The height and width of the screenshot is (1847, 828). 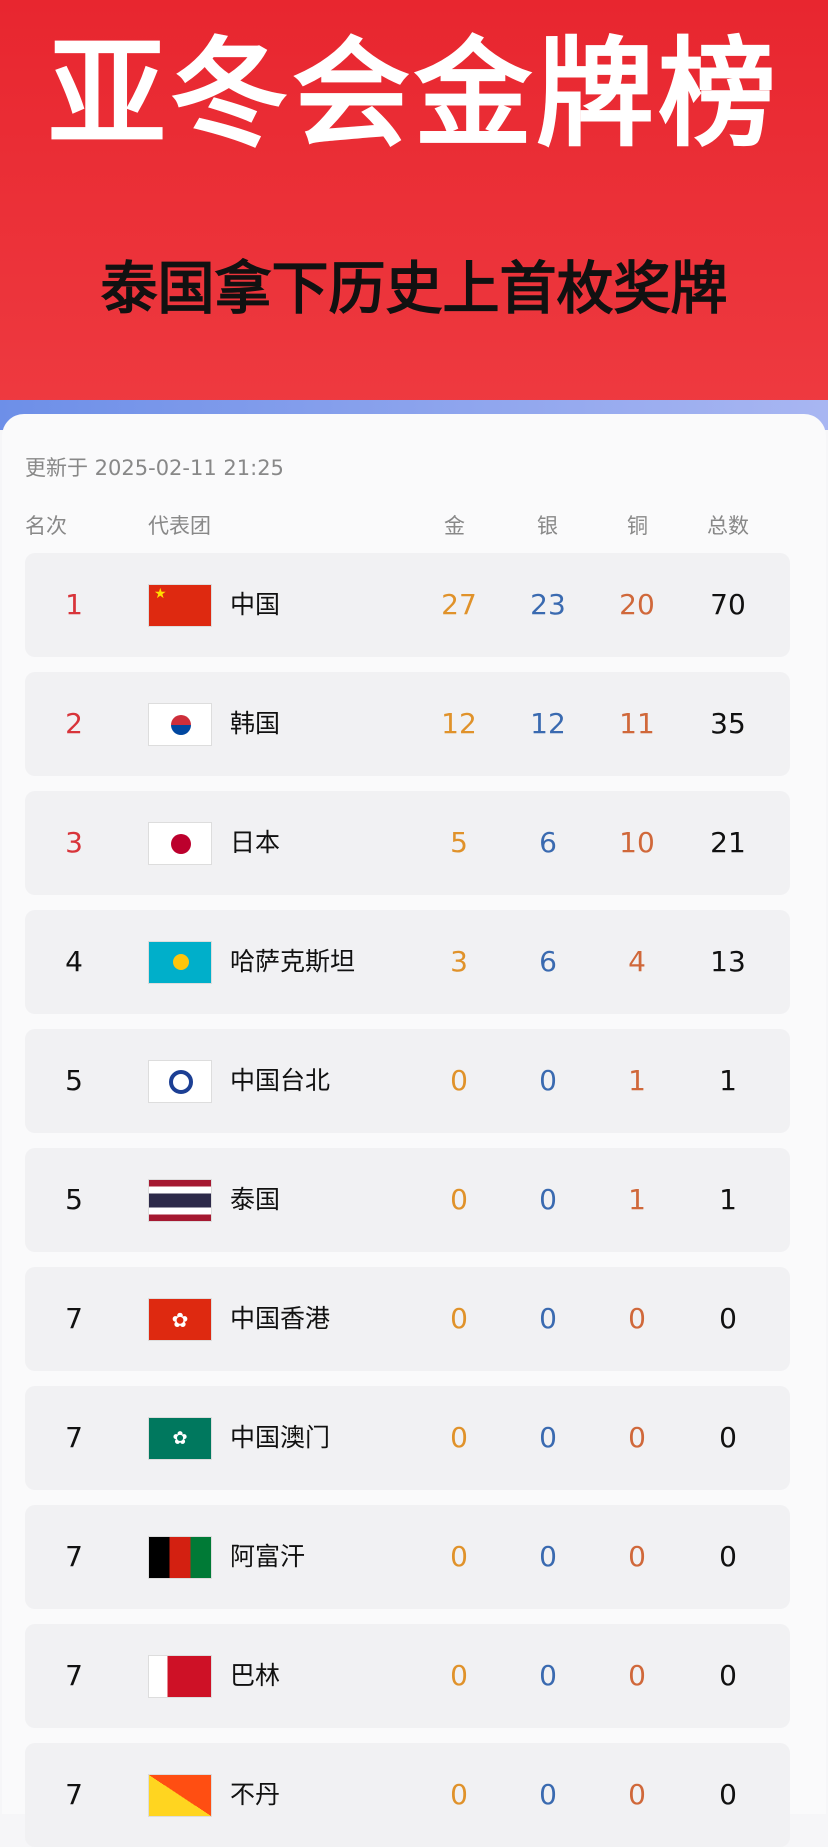 I want to click on table-row: 3 日本 5 6 10 21, so click(x=407, y=843).